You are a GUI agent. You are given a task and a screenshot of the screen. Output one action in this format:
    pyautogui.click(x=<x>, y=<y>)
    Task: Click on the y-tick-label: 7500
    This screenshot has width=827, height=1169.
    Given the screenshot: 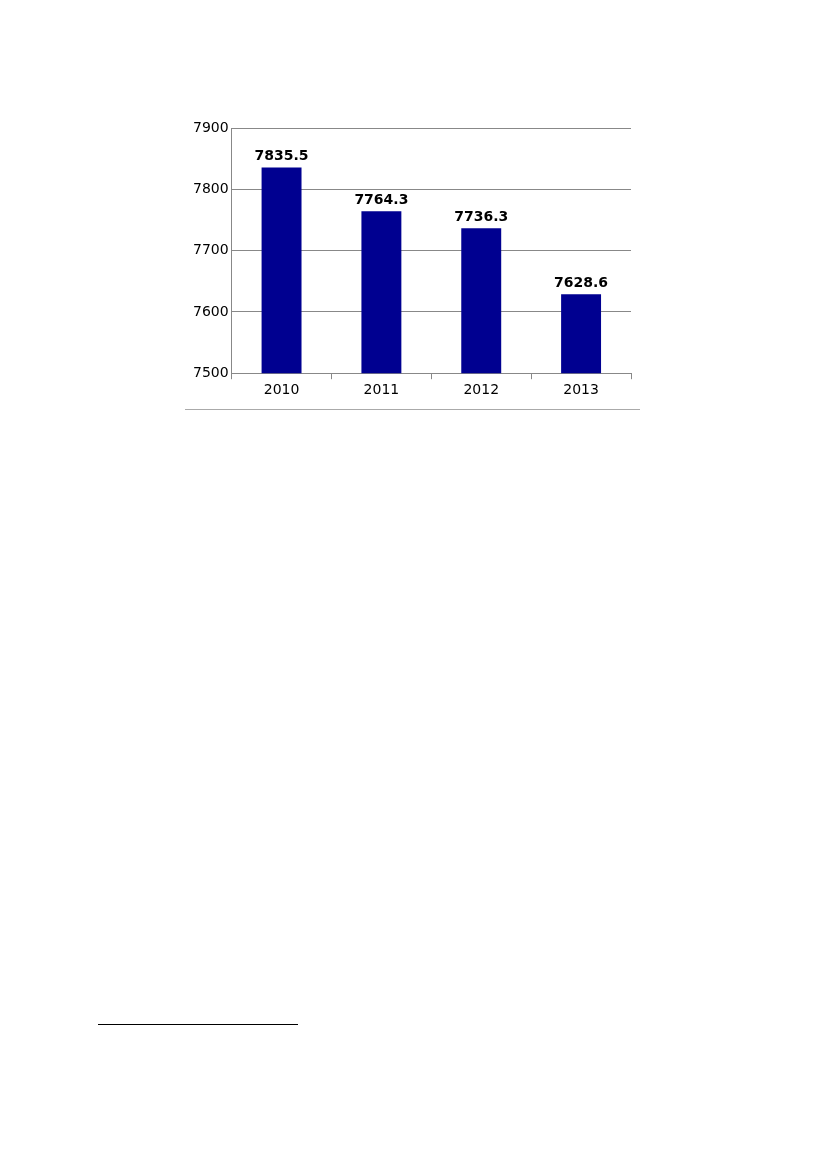 What is the action you would take?
    pyautogui.click(x=210, y=371)
    